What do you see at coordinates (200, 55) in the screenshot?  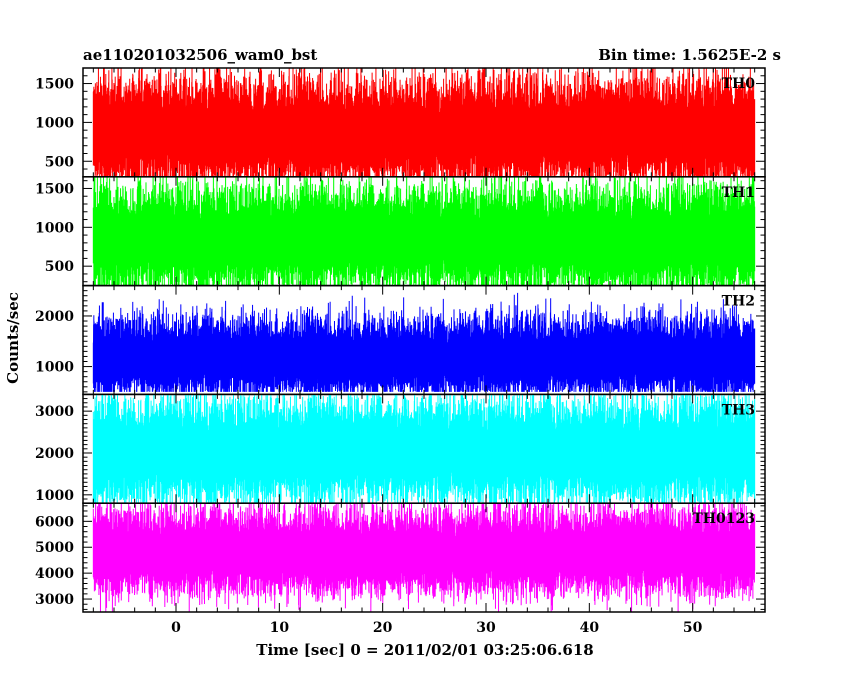 I see `chart-title: ae110201032506_wam0_bst` at bounding box center [200, 55].